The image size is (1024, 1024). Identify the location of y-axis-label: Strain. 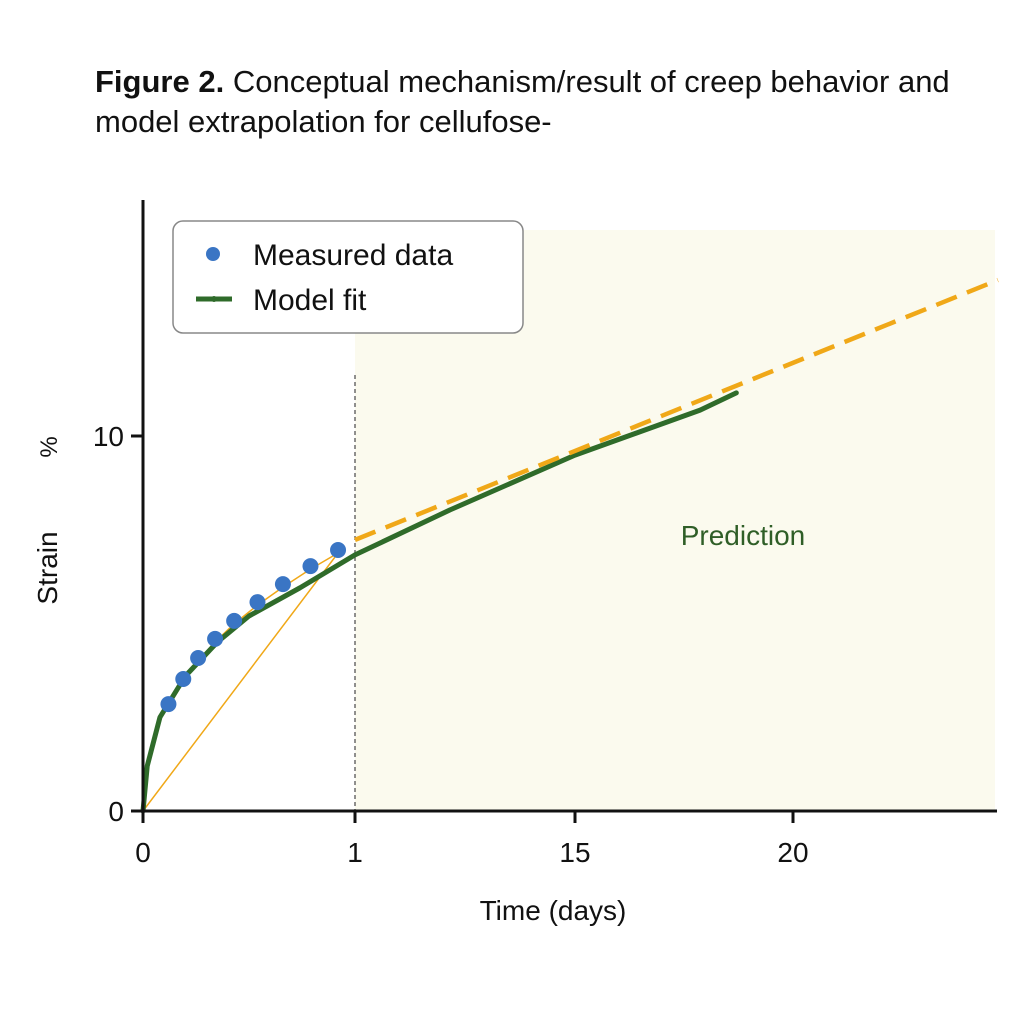
(47, 567).